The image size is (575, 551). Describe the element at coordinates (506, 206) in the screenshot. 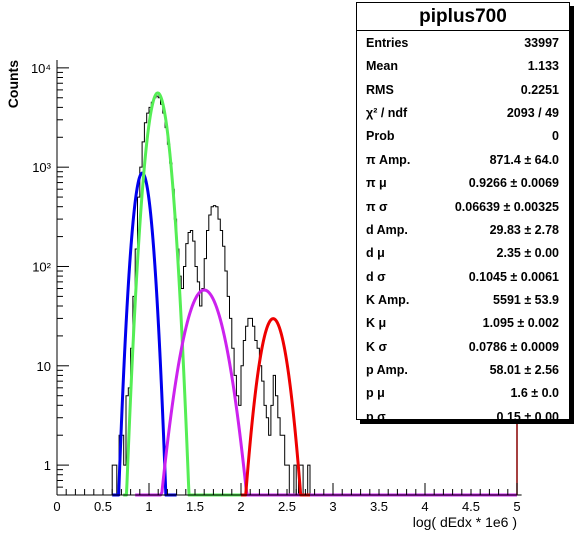

I see `stats-row-value: 0.06639 ± 0.00325` at that location.